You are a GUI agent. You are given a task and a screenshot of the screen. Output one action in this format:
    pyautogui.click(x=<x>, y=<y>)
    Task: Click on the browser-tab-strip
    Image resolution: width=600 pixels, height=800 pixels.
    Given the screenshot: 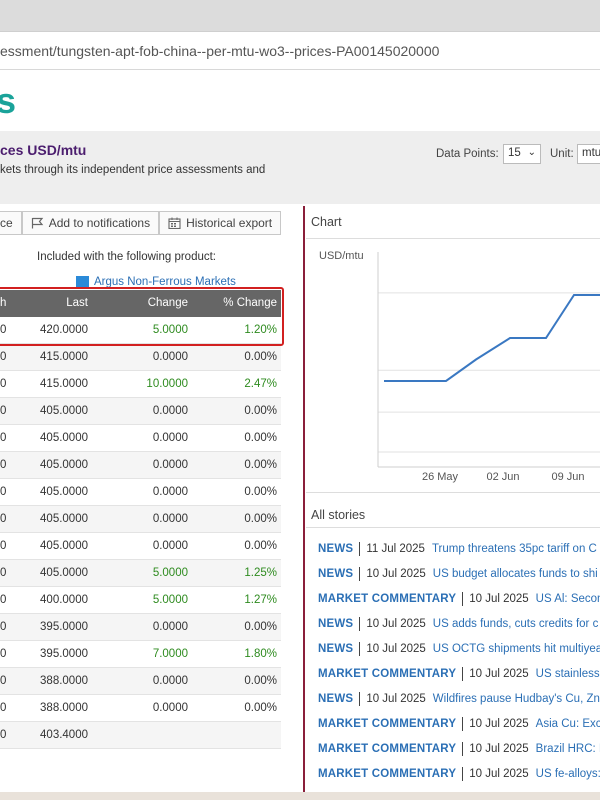 What is the action you would take?
    pyautogui.click(x=300, y=16)
    